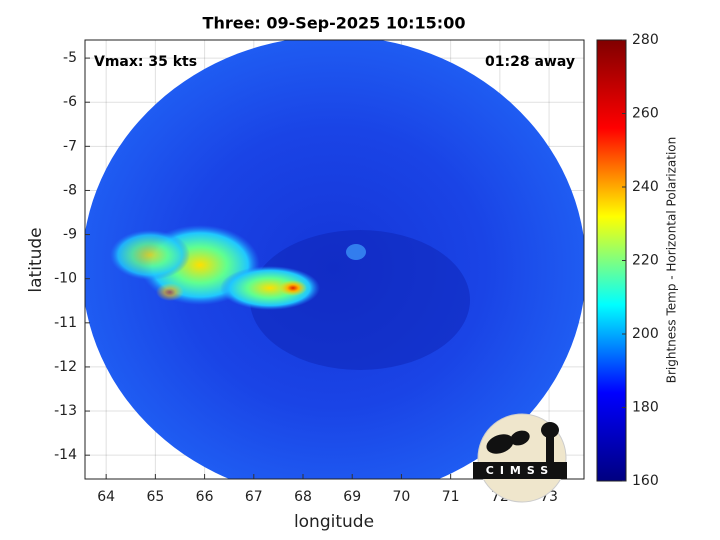  I want to click on y-tick-label: -14, so click(65, 455).